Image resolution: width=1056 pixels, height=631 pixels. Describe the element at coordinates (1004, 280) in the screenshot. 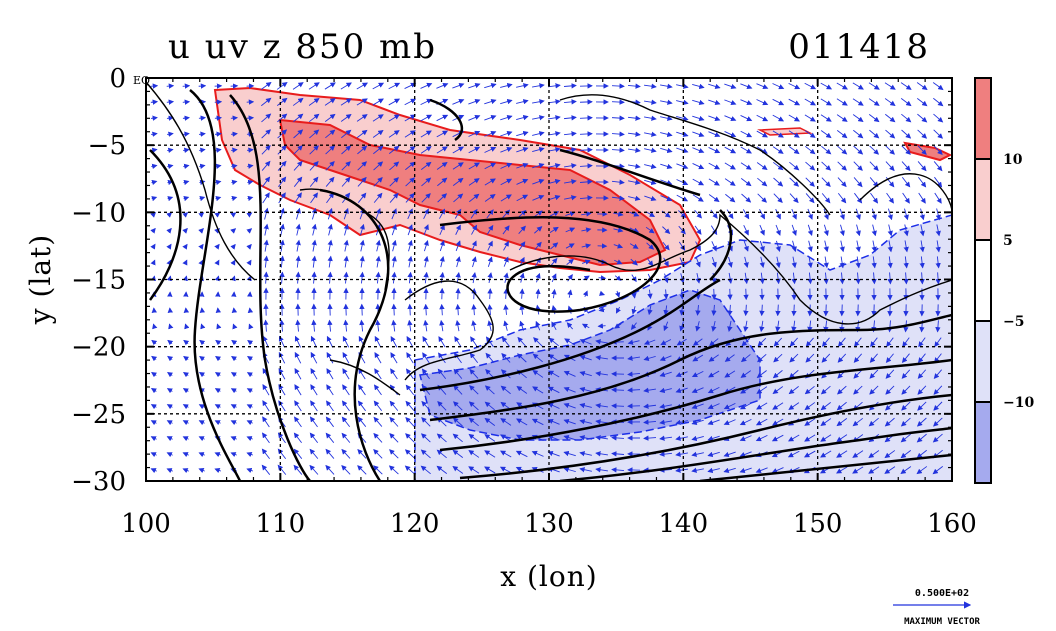

I see `colorbar: 10 5 −5 −10` at that location.